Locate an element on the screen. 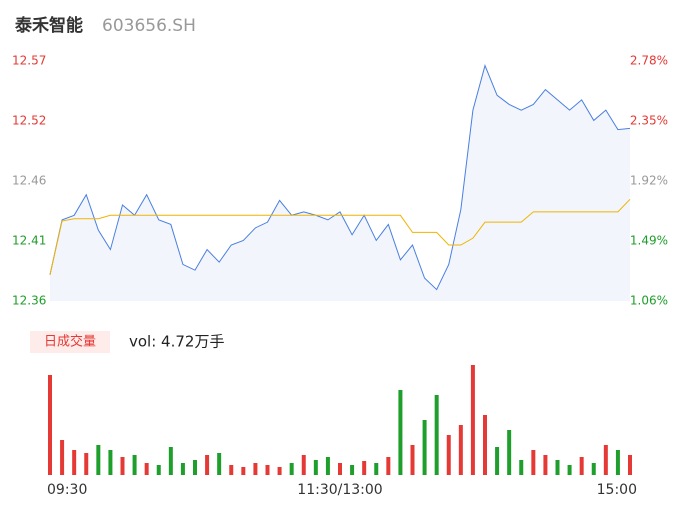 This screenshot has height=528, width=686. volume-total: vol: 4.72万手 is located at coordinates (176, 342).